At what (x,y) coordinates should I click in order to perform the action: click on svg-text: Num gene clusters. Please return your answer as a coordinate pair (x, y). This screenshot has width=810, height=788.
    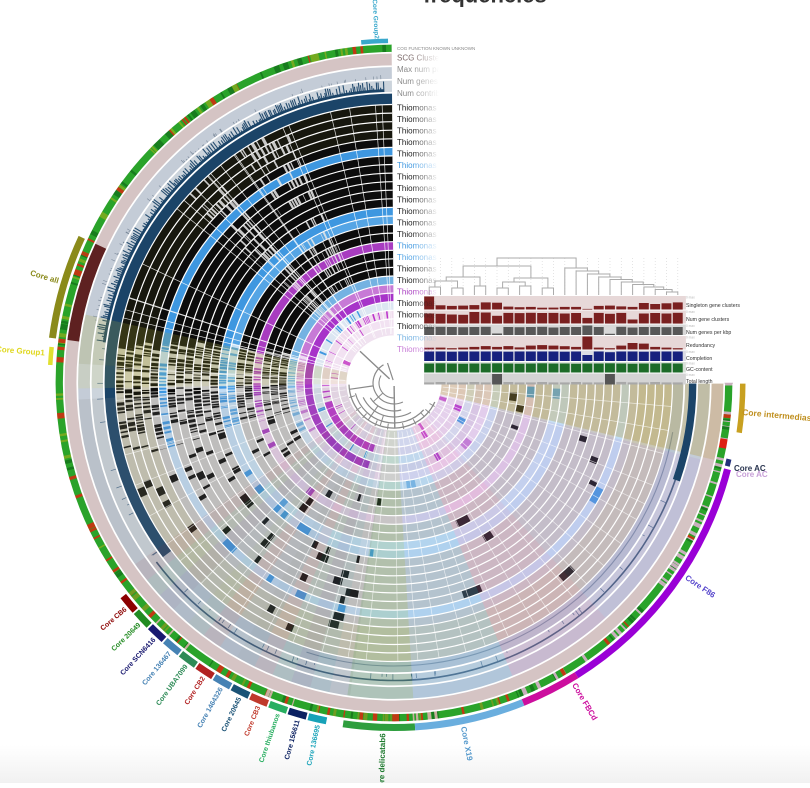
    Looking at the image, I should click on (708, 320).